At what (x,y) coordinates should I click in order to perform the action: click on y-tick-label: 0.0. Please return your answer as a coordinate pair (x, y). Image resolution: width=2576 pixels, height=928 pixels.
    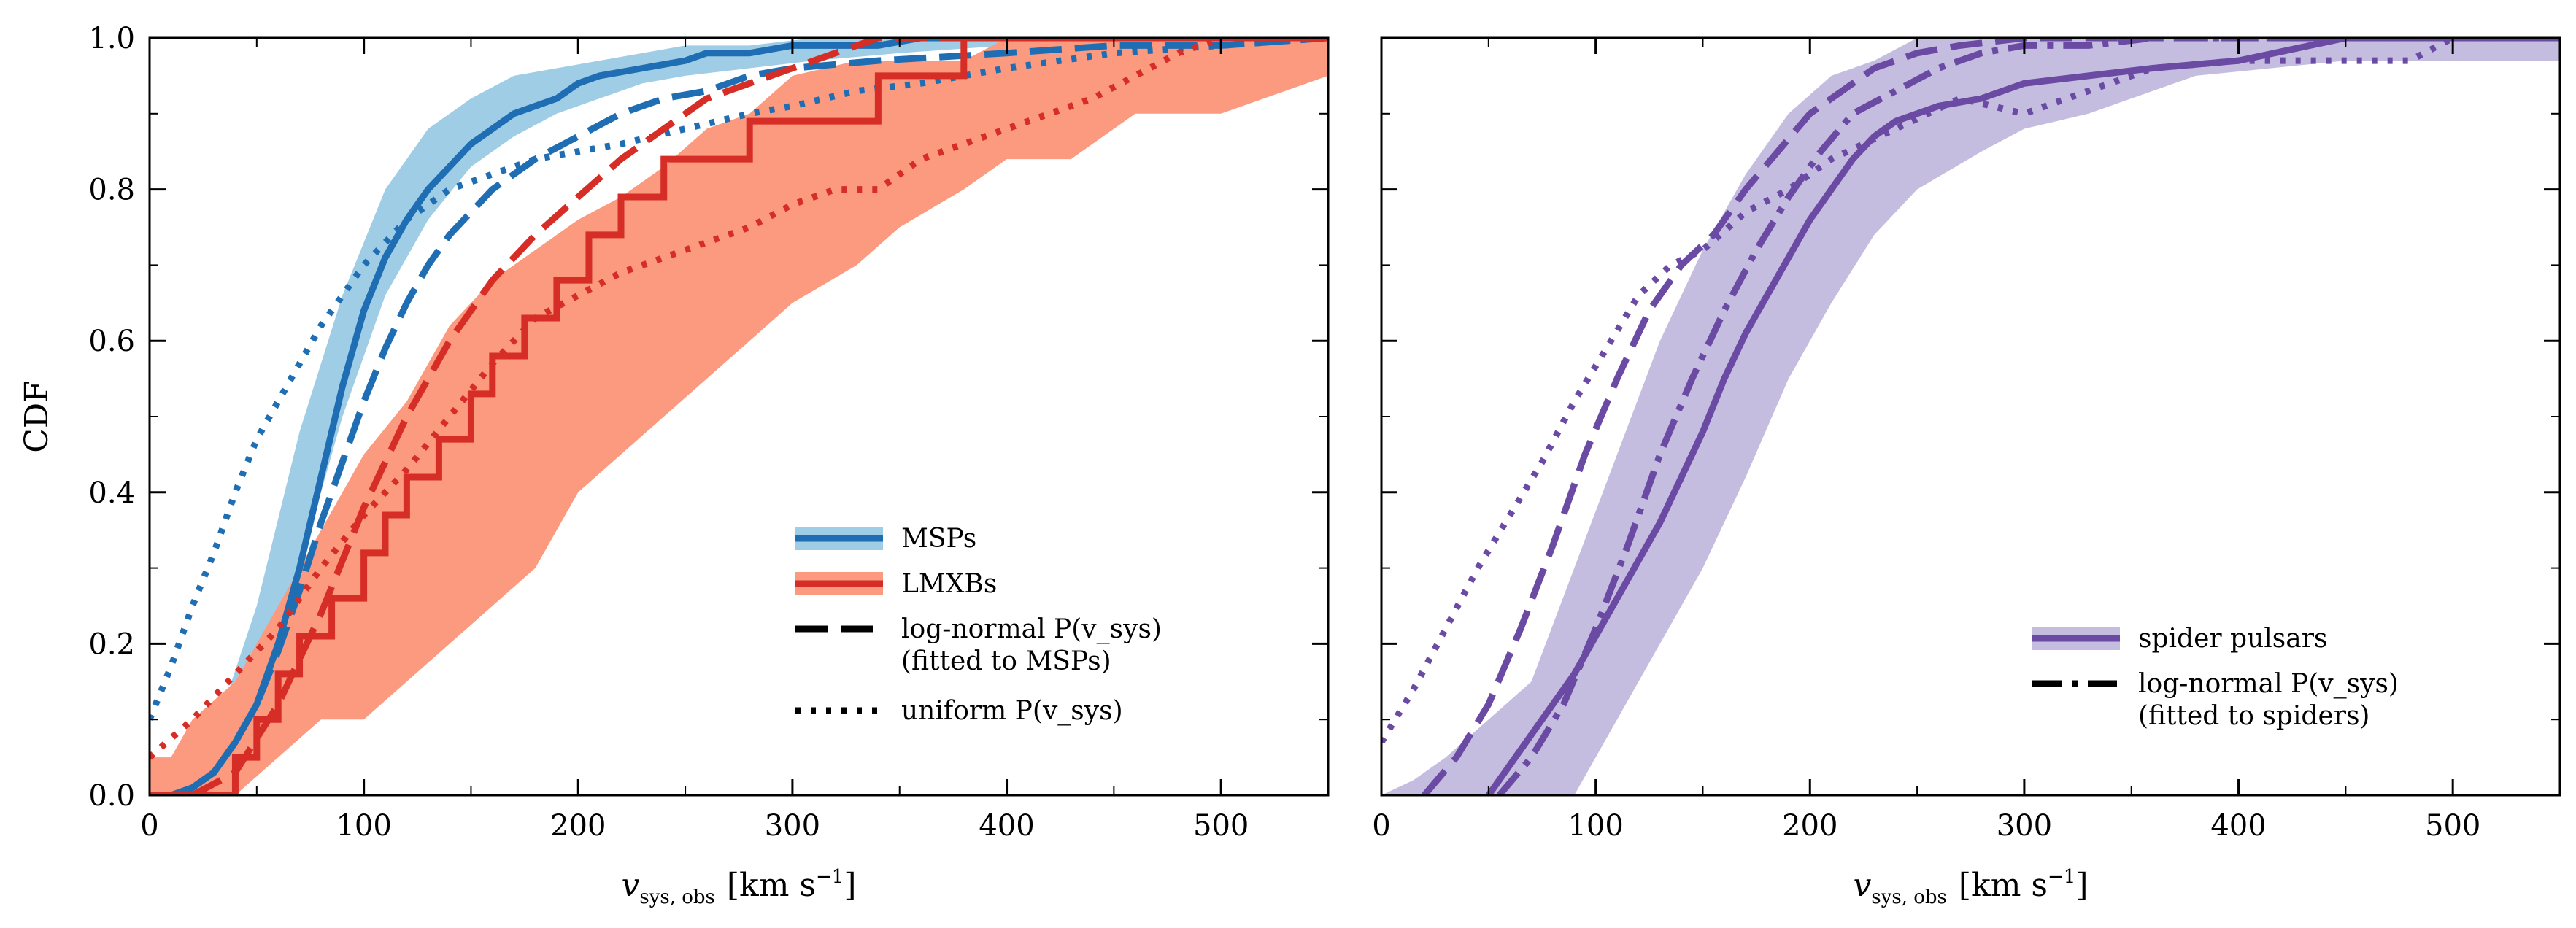
    Looking at the image, I should click on (112, 796).